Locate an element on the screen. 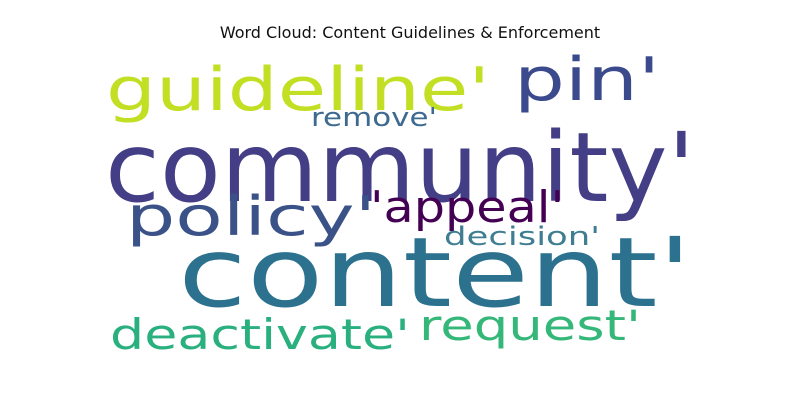 Image resolution: width=800 pixels, height=400 pixels. word-guideline: guideline' is located at coordinates (298, 90).